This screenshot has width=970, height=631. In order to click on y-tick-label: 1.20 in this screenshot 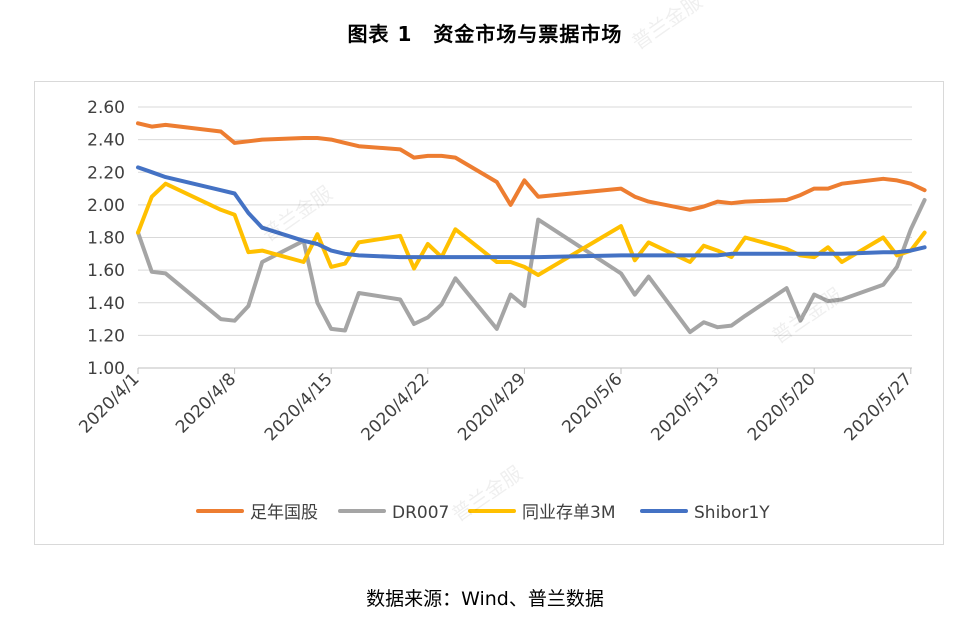, I will do `click(106, 336)`.